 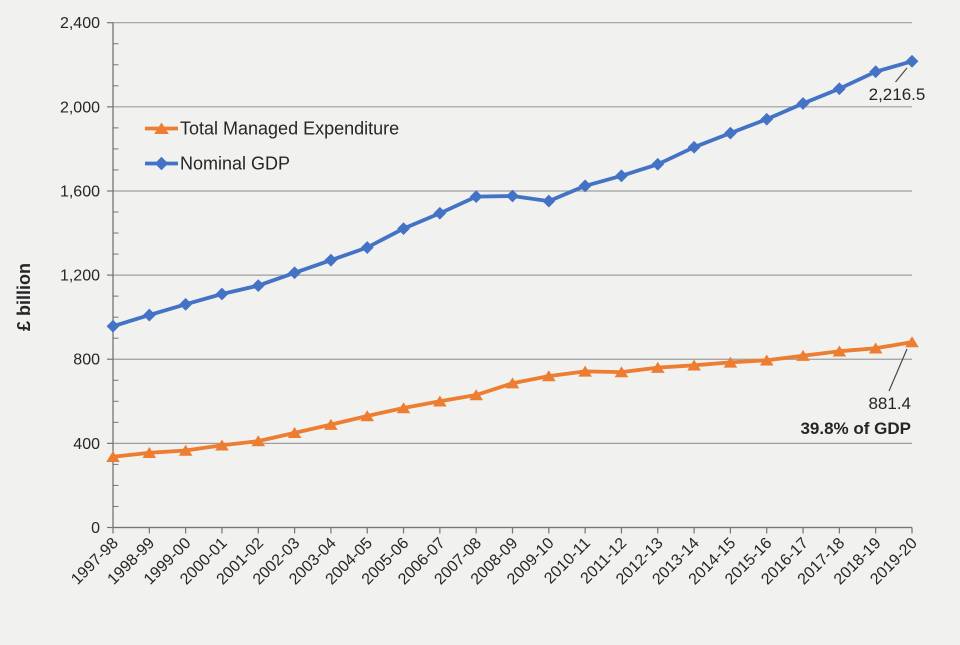 I want to click on tme-annotation-leader-line, so click(x=898, y=370).